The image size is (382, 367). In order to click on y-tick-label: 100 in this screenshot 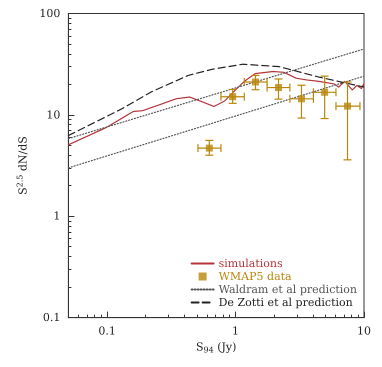, I will do `click(49, 13)`.